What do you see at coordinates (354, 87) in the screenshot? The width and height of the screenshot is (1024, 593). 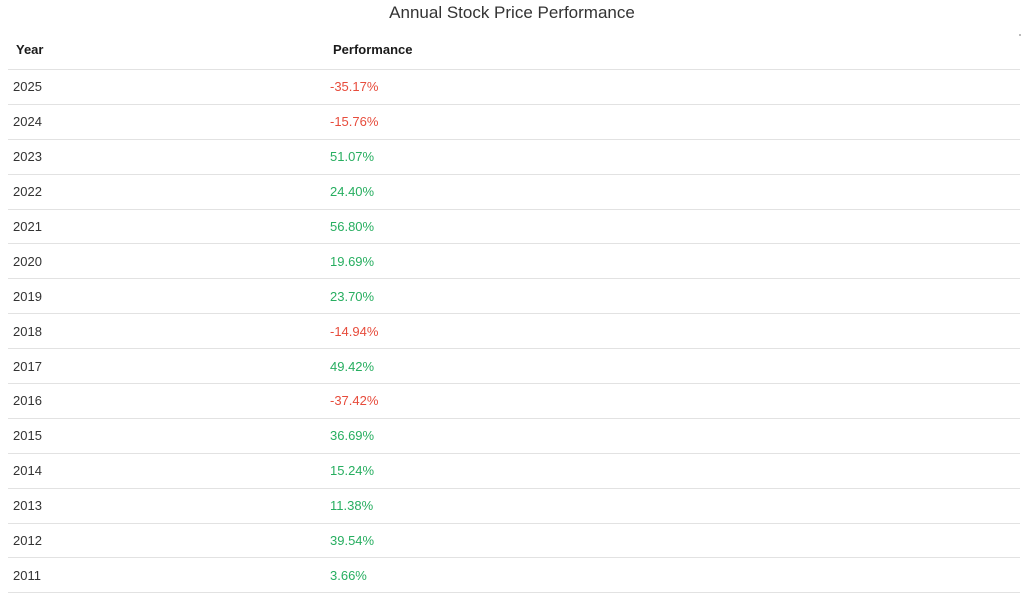 I see `performance-cell: -35.17%` at bounding box center [354, 87].